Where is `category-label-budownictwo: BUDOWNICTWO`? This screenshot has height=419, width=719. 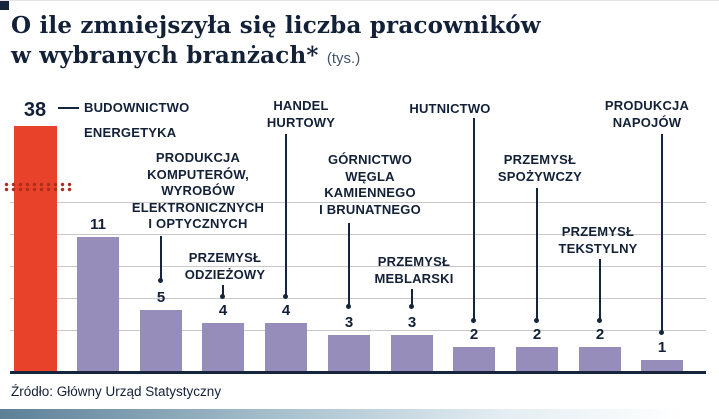 category-label-budownictwo: BUDOWNICTWO is located at coordinates (137, 107).